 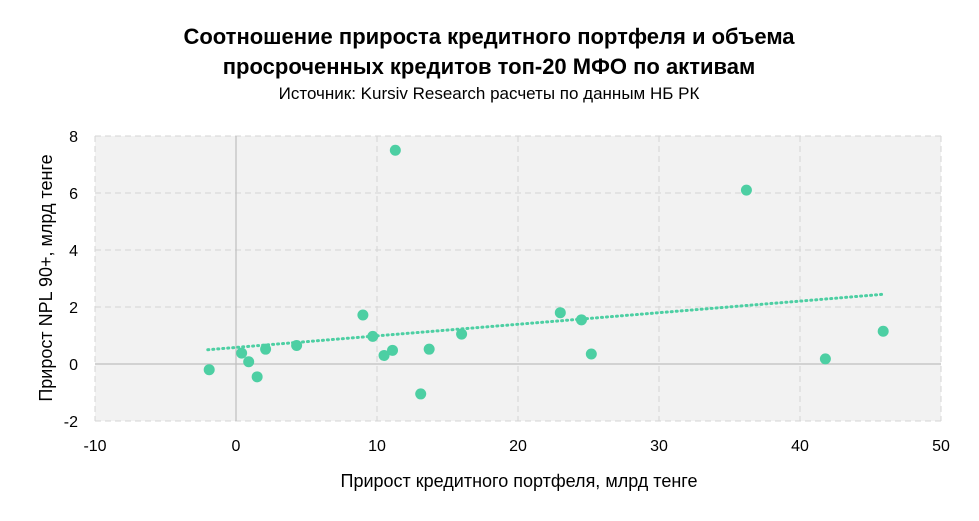 What do you see at coordinates (377, 446) in the screenshot?
I see `x-tick-label: 10` at bounding box center [377, 446].